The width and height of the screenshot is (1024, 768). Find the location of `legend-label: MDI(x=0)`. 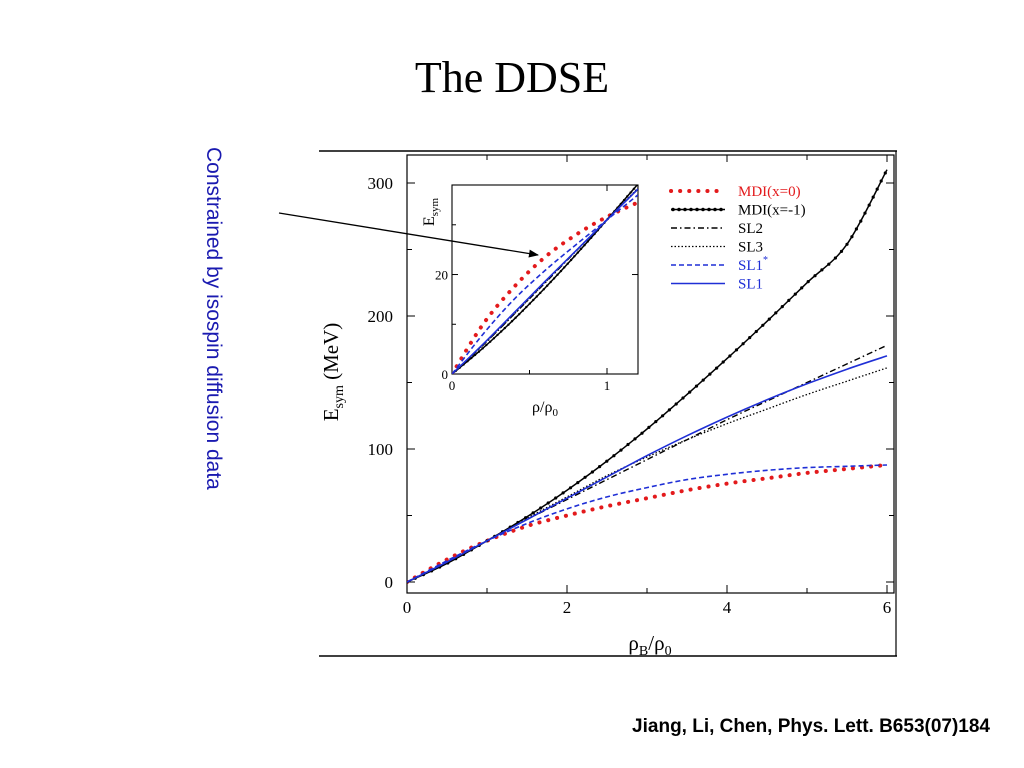

legend-label: MDI(x=0) is located at coordinates (769, 192).